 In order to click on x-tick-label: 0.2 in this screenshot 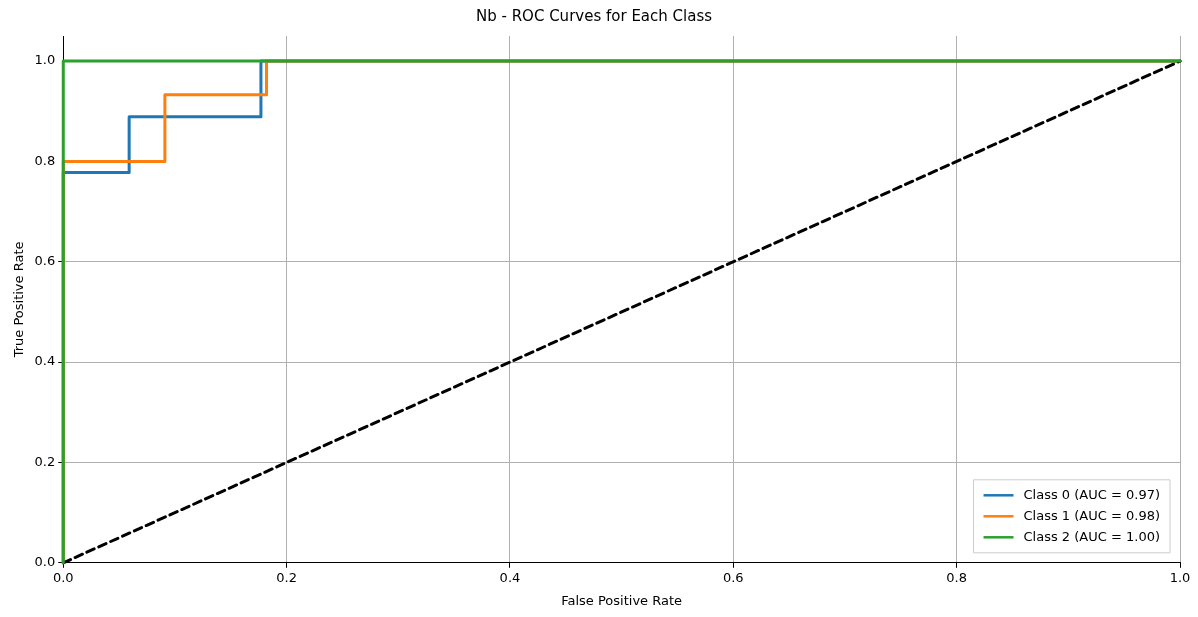, I will do `click(286, 577)`.